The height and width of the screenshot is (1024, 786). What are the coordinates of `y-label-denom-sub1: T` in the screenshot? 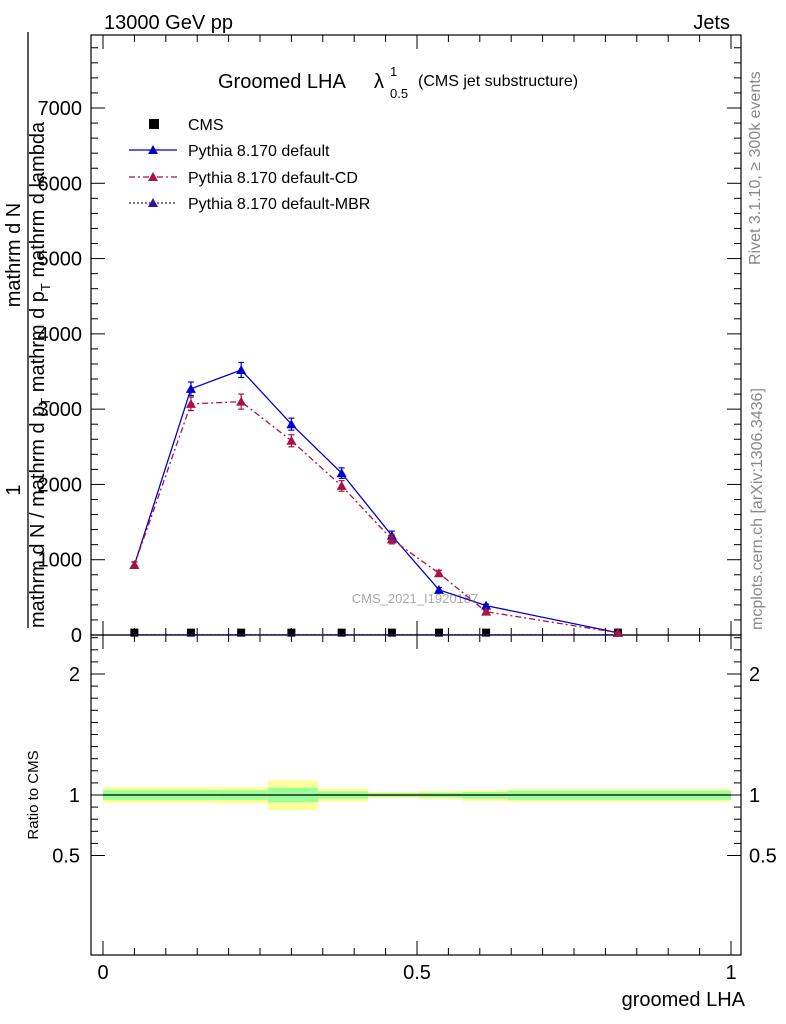 It's located at (45, 402).